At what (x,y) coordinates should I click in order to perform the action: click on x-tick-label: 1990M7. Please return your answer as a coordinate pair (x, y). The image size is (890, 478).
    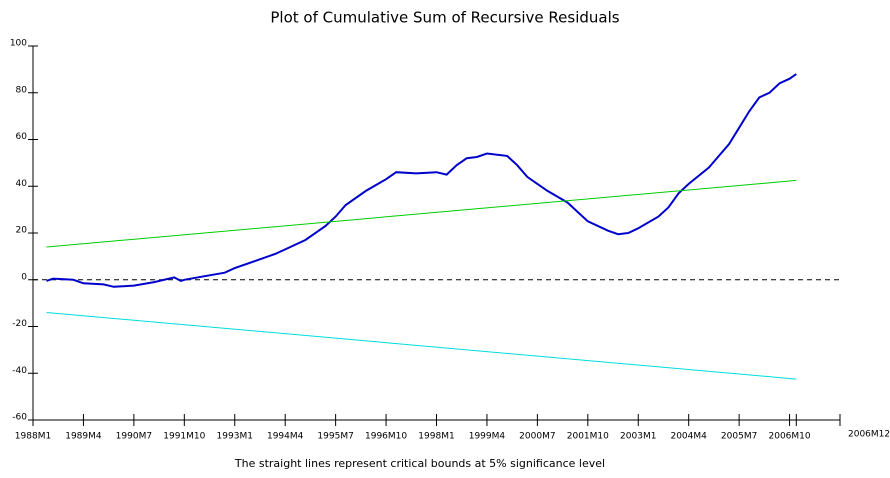
    Looking at the image, I should click on (134, 437).